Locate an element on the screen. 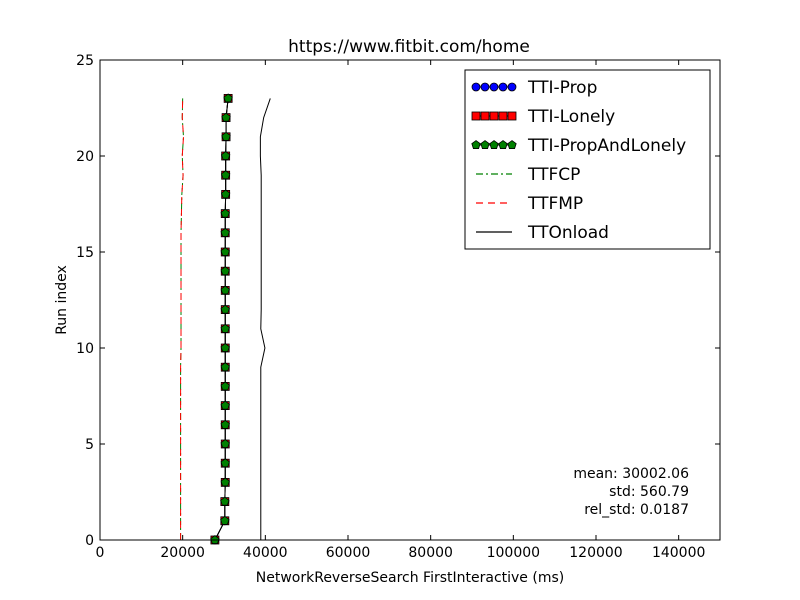 This screenshot has height=600, width=800. x-tick-label: 20000 is located at coordinates (182, 553).